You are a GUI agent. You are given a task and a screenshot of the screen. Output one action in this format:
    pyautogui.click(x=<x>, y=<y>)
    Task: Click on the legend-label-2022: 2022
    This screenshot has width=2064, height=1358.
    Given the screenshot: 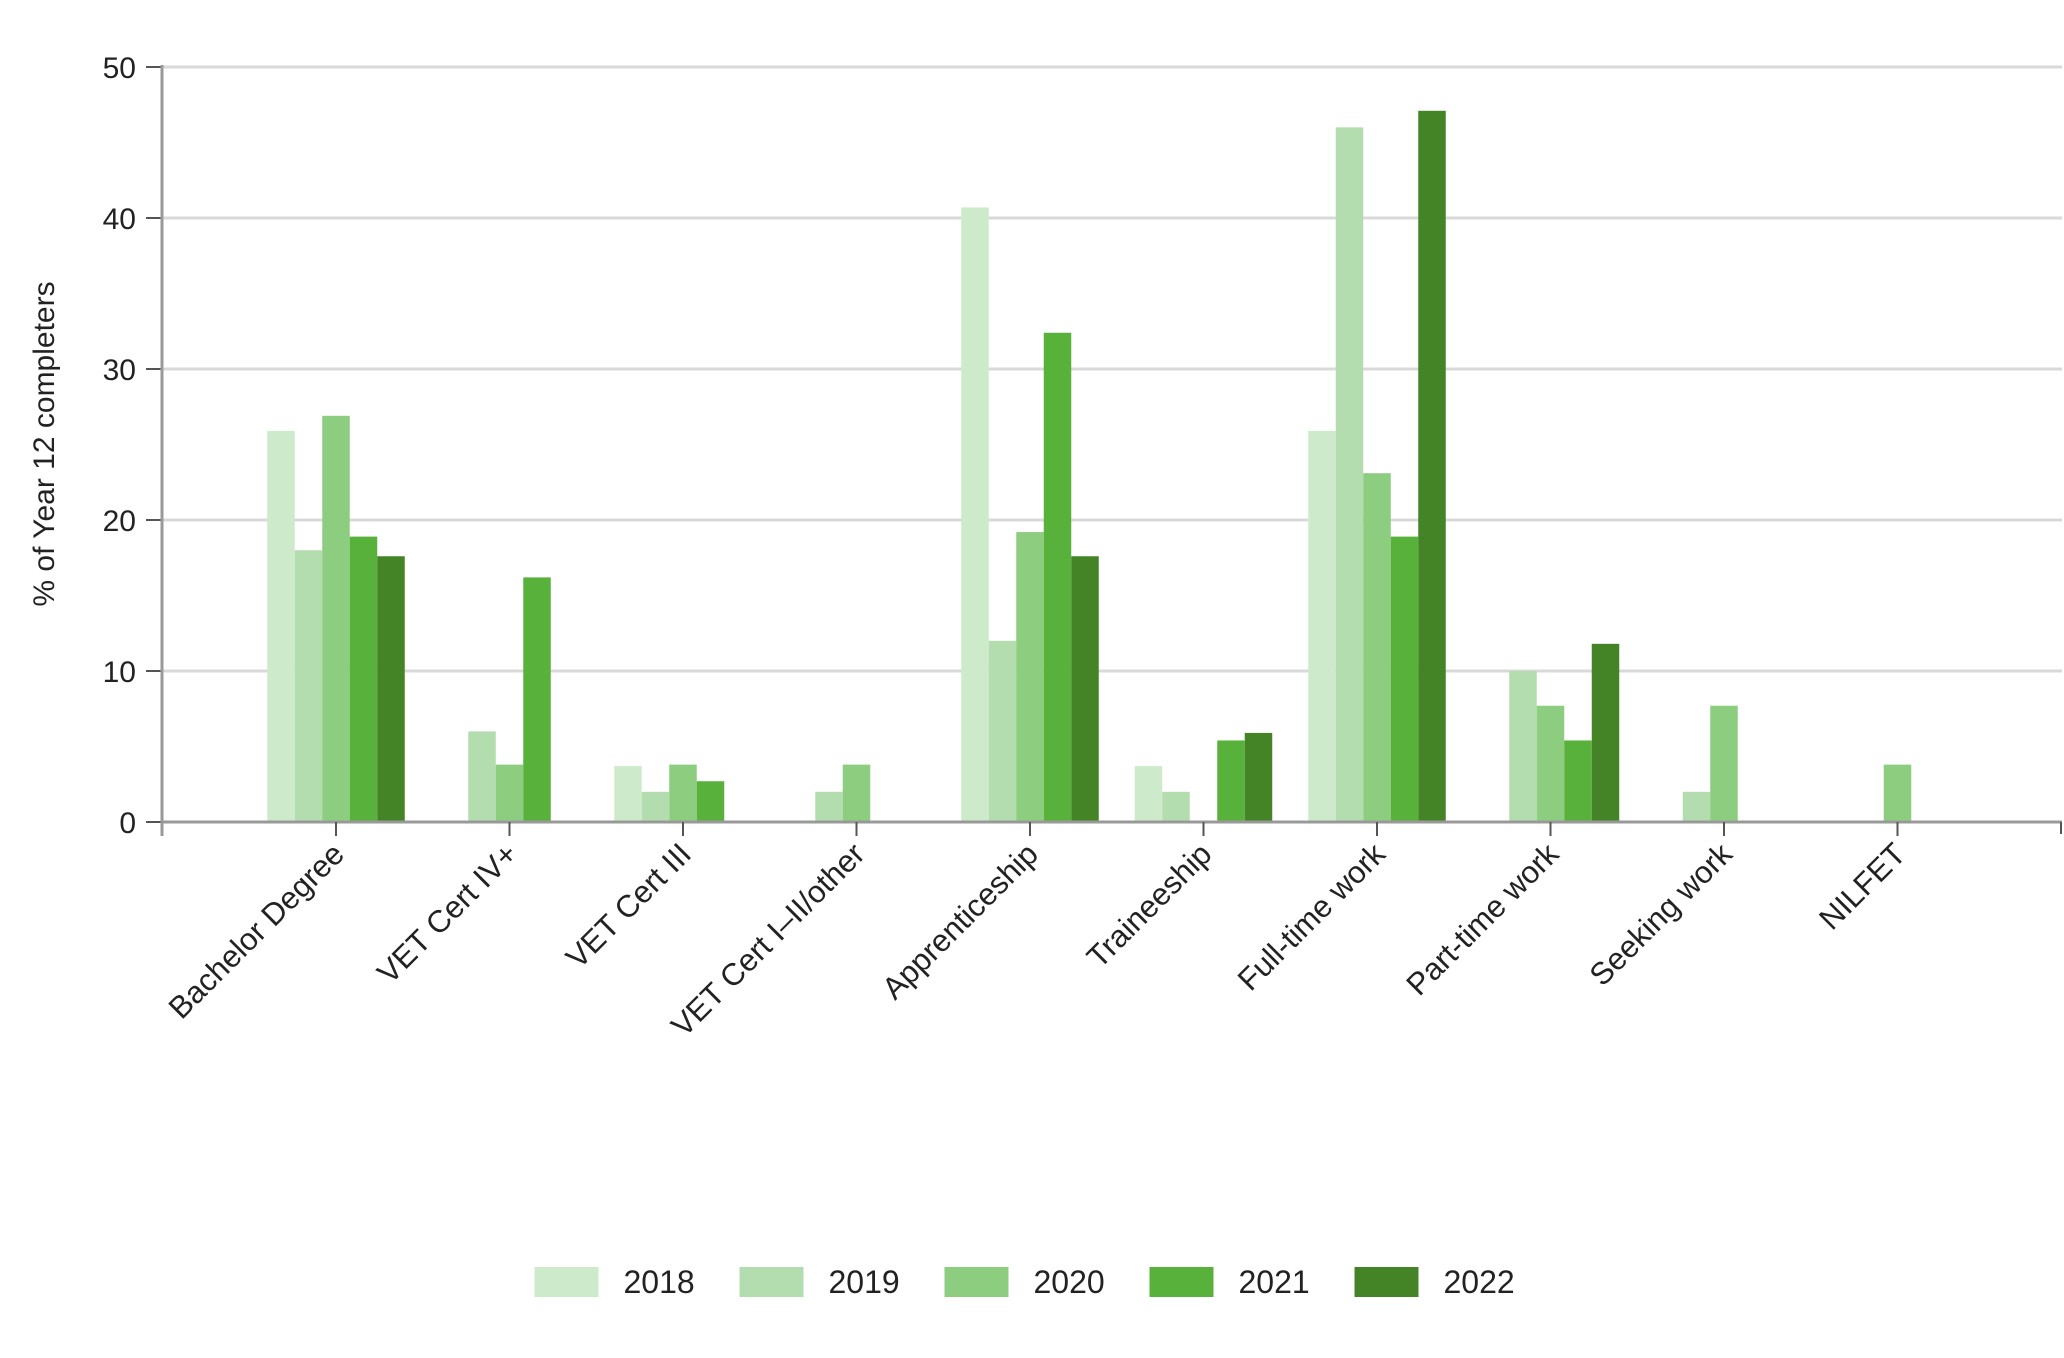 What is the action you would take?
    pyautogui.click(x=1479, y=1282)
    